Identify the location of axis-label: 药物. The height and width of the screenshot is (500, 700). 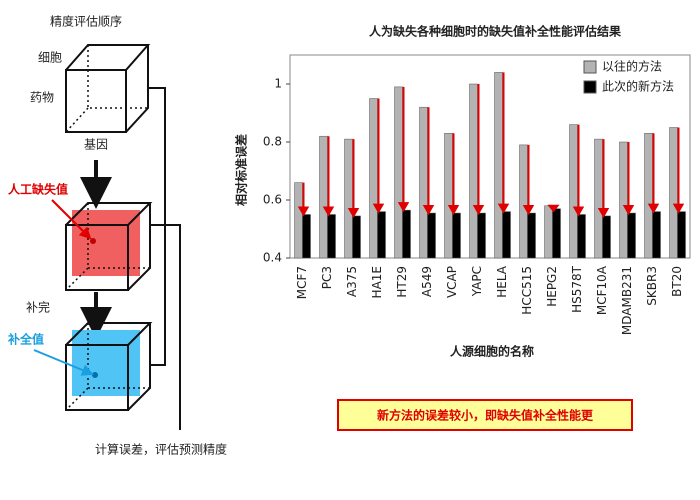
(42, 98).